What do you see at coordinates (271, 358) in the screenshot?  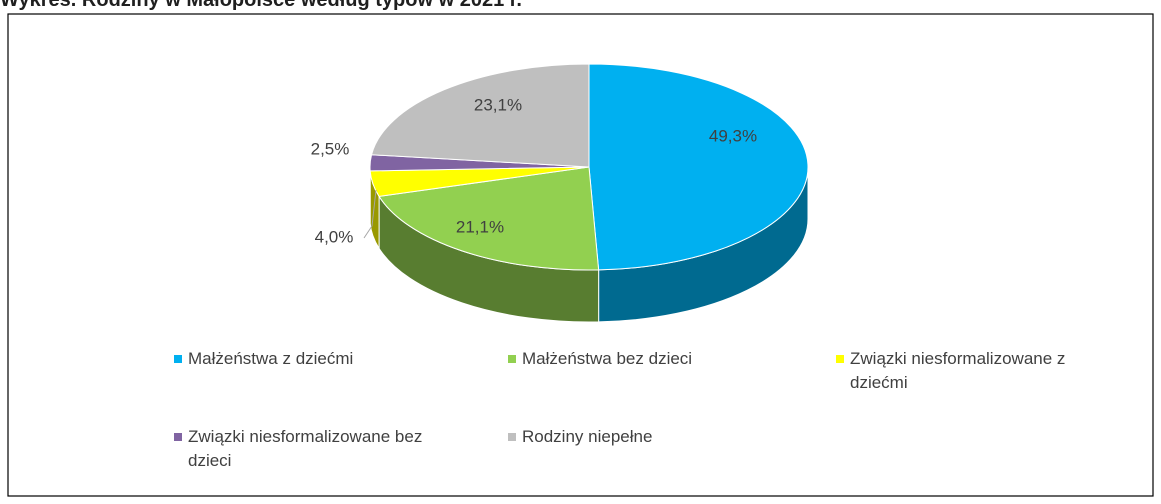 I see `legend-label: Małżeństwa z dziećmi` at bounding box center [271, 358].